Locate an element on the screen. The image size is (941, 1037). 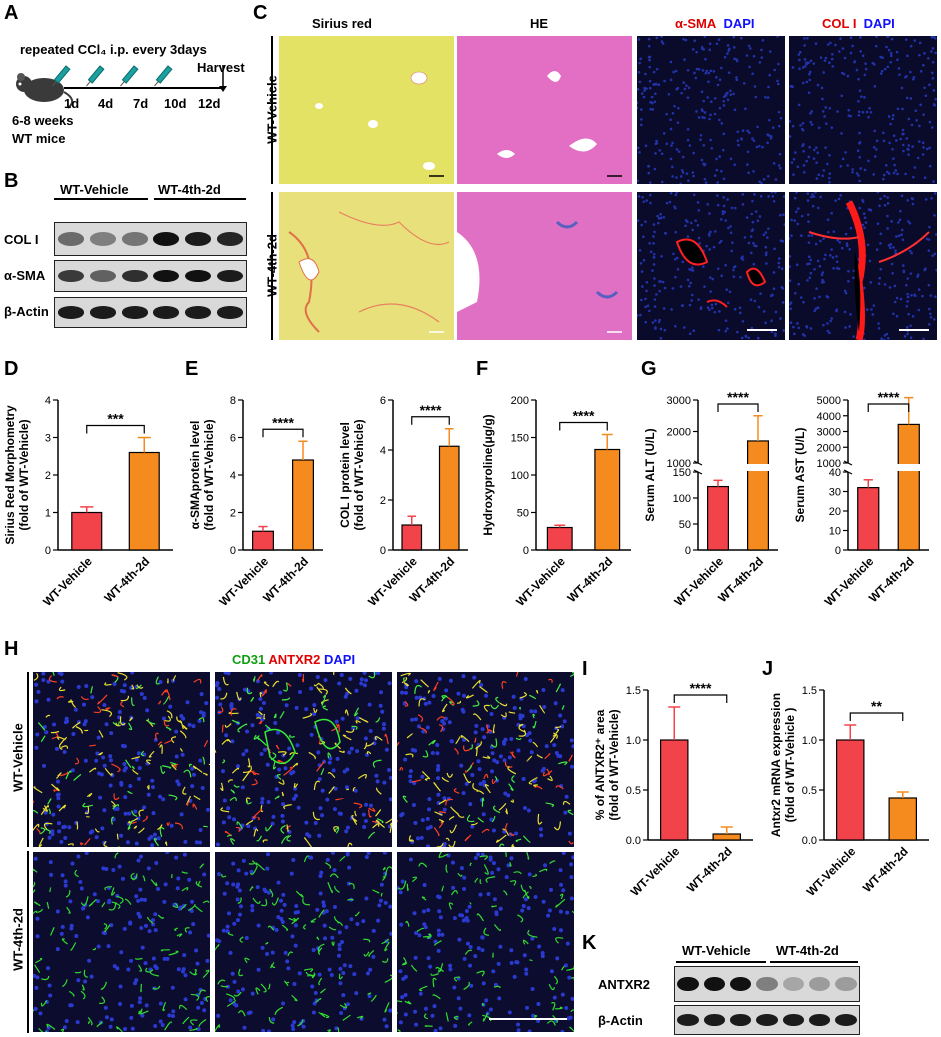
blot-b-row-asma: α-SMA is located at coordinates (25, 275).